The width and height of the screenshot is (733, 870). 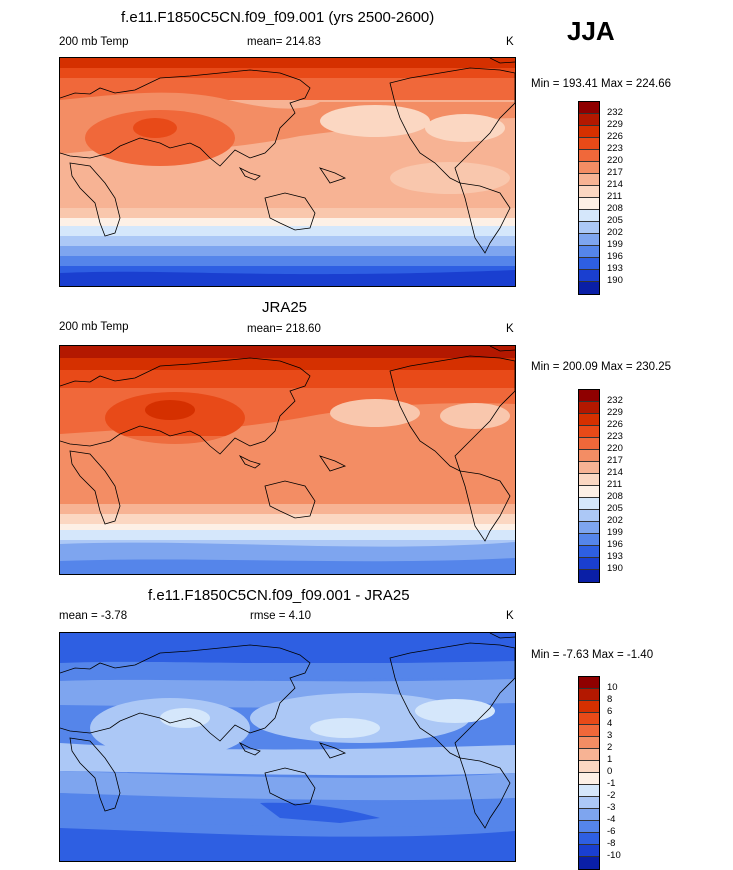 What do you see at coordinates (610, 747) in the screenshot?
I see `colorbar-tick-label: 2` at bounding box center [610, 747].